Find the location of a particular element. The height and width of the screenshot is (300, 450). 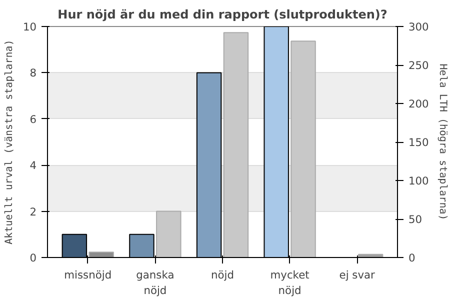

y-tick-label: 6 is located at coordinates (33, 119).